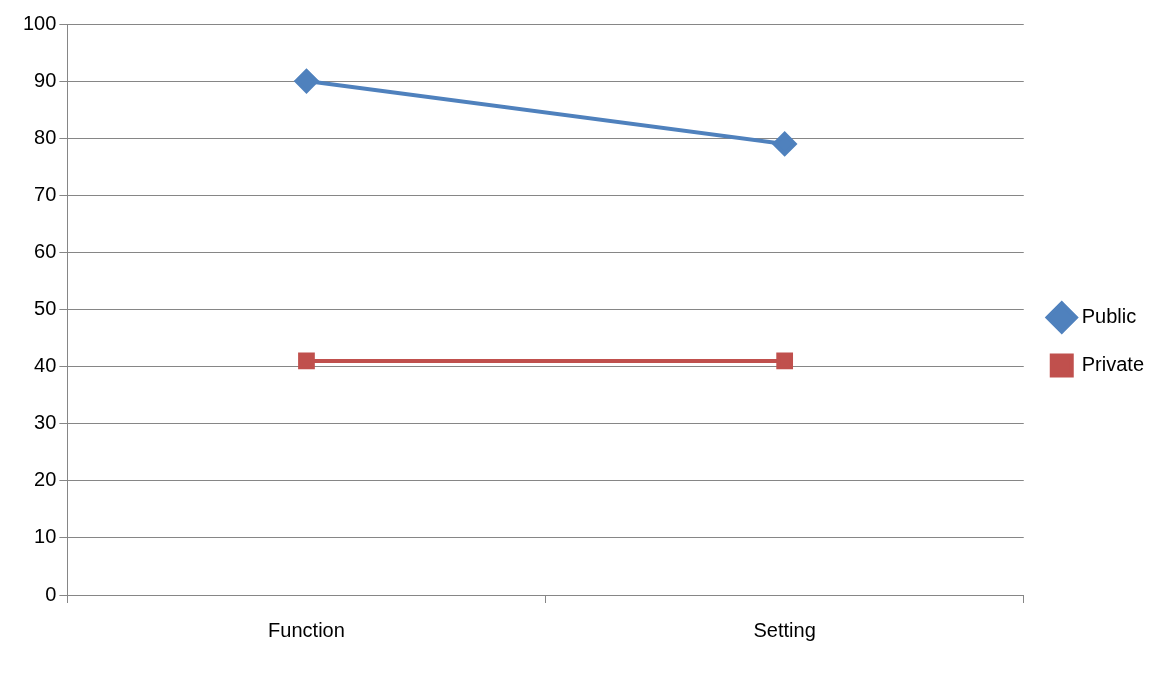  What do you see at coordinates (45, 536) in the screenshot?
I see `y-tick-label: 10` at bounding box center [45, 536].